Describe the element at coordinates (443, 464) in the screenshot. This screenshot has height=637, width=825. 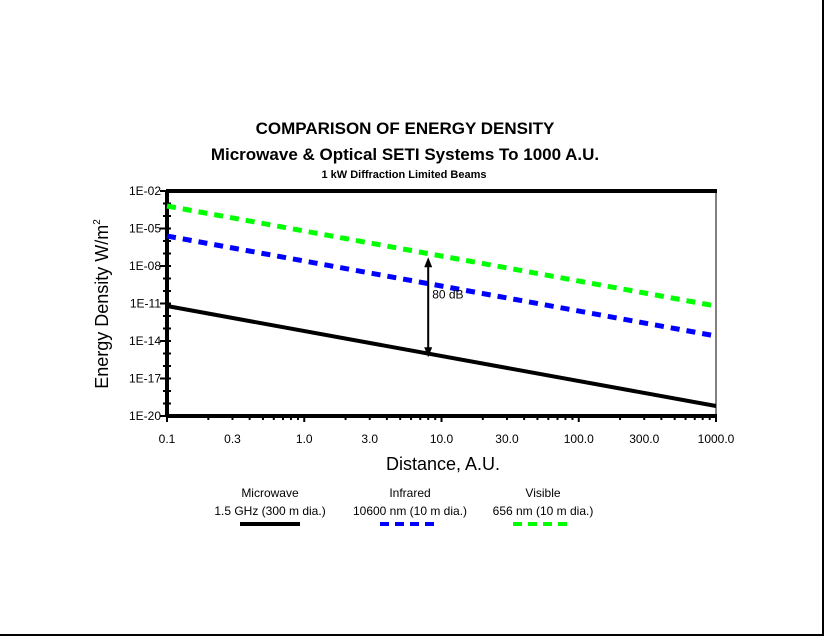
I see `x-axis-label: Distance, A.U.` at that location.